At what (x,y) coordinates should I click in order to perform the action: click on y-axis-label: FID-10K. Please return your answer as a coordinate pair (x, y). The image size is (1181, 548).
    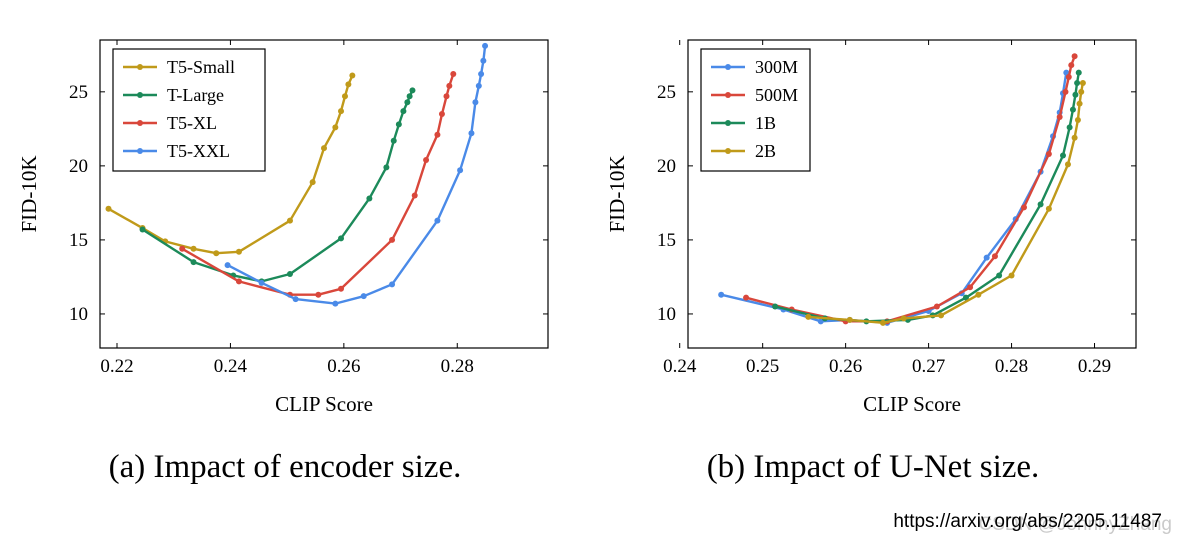
    Looking at the image, I should click on (29, 194).